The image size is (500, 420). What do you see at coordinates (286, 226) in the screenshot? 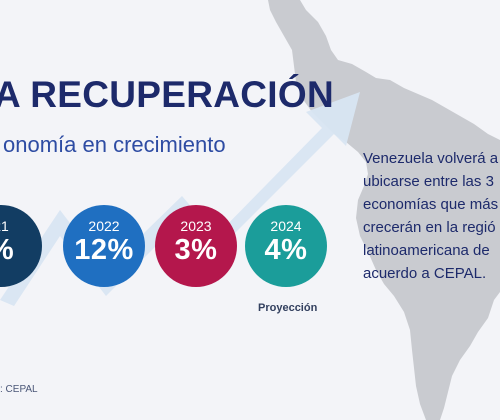
I see `growth-year: 2024` at bounding box center [286, 226].